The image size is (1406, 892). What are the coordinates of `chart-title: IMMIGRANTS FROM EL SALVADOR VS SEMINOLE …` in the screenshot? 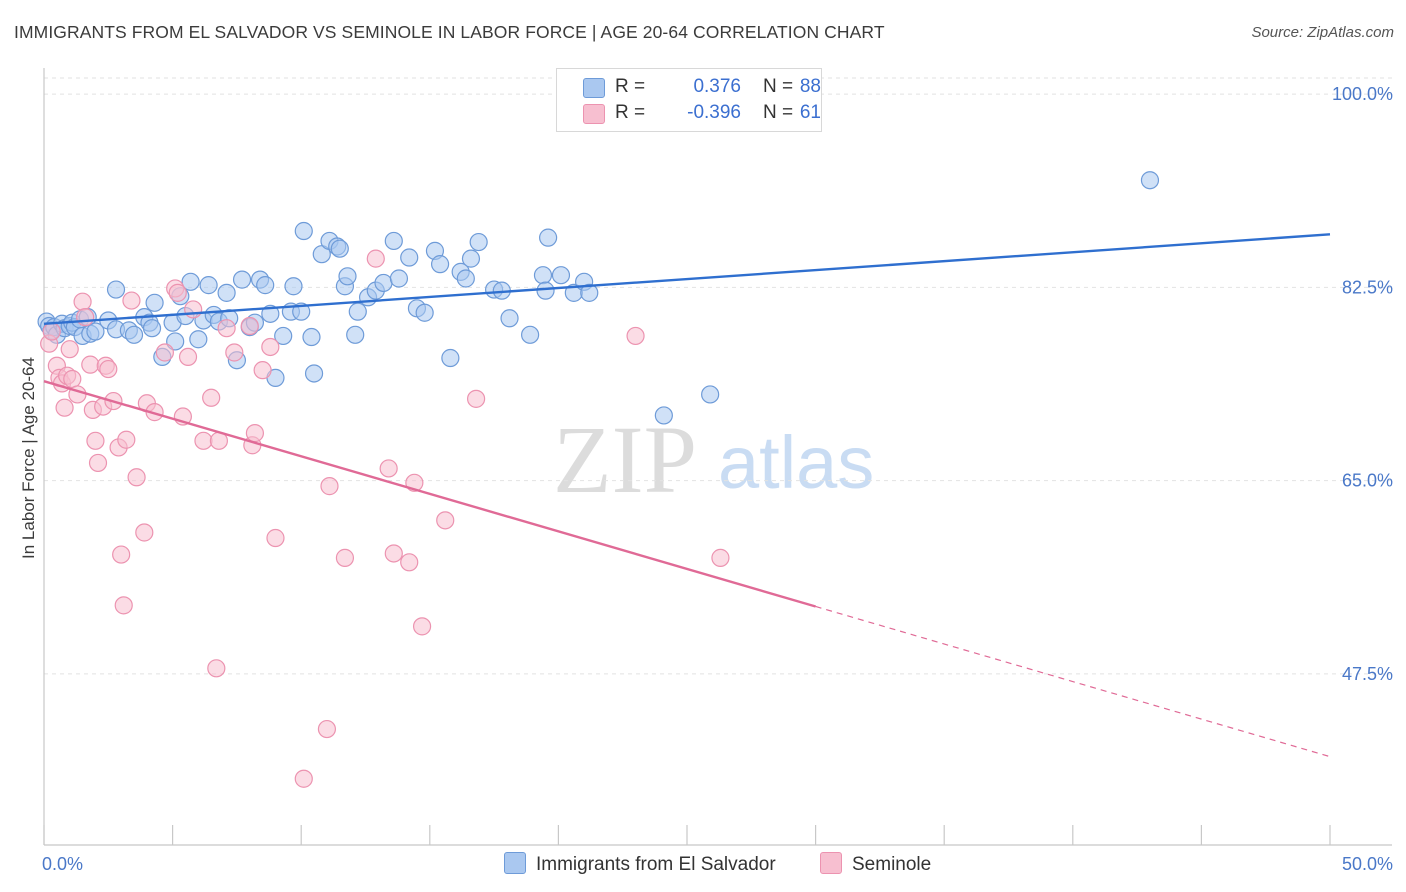 It's located at (449, 32).